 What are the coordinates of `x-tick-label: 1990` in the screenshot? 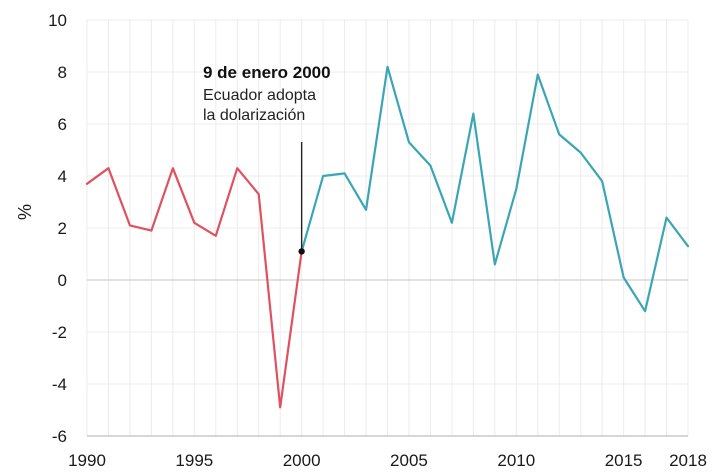 It's located at (87, 460).